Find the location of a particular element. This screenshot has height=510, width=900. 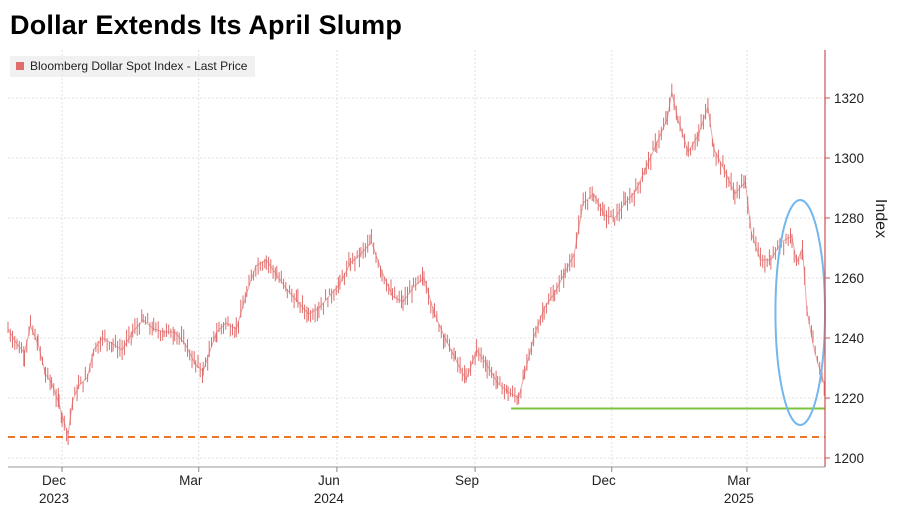

y-tick-label: 1200 is located at coordinates (849, 458).